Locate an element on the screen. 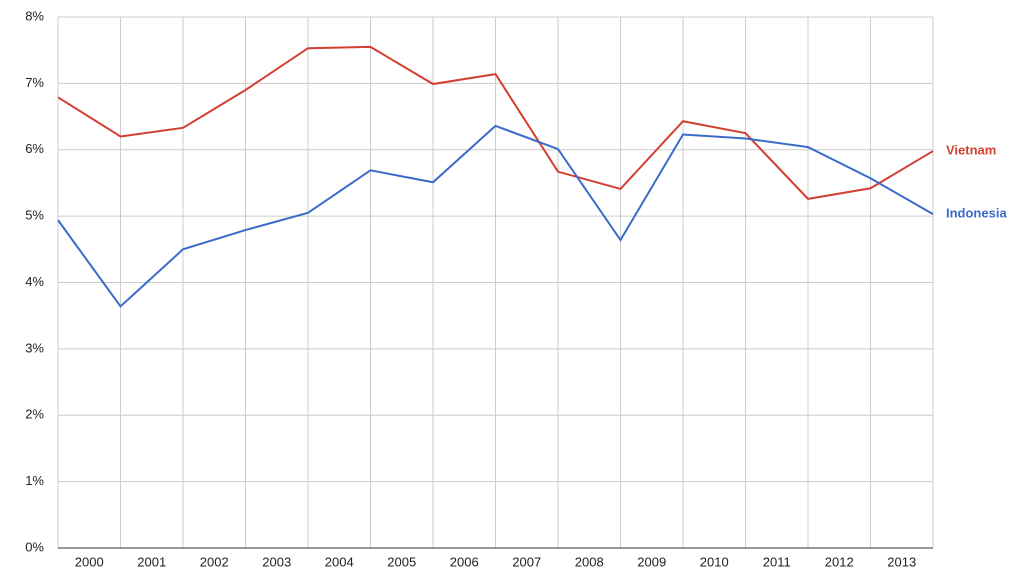 This screenshot has height=583, width=1024. y-tick-label: 5% is located at coordinates (34, 215).